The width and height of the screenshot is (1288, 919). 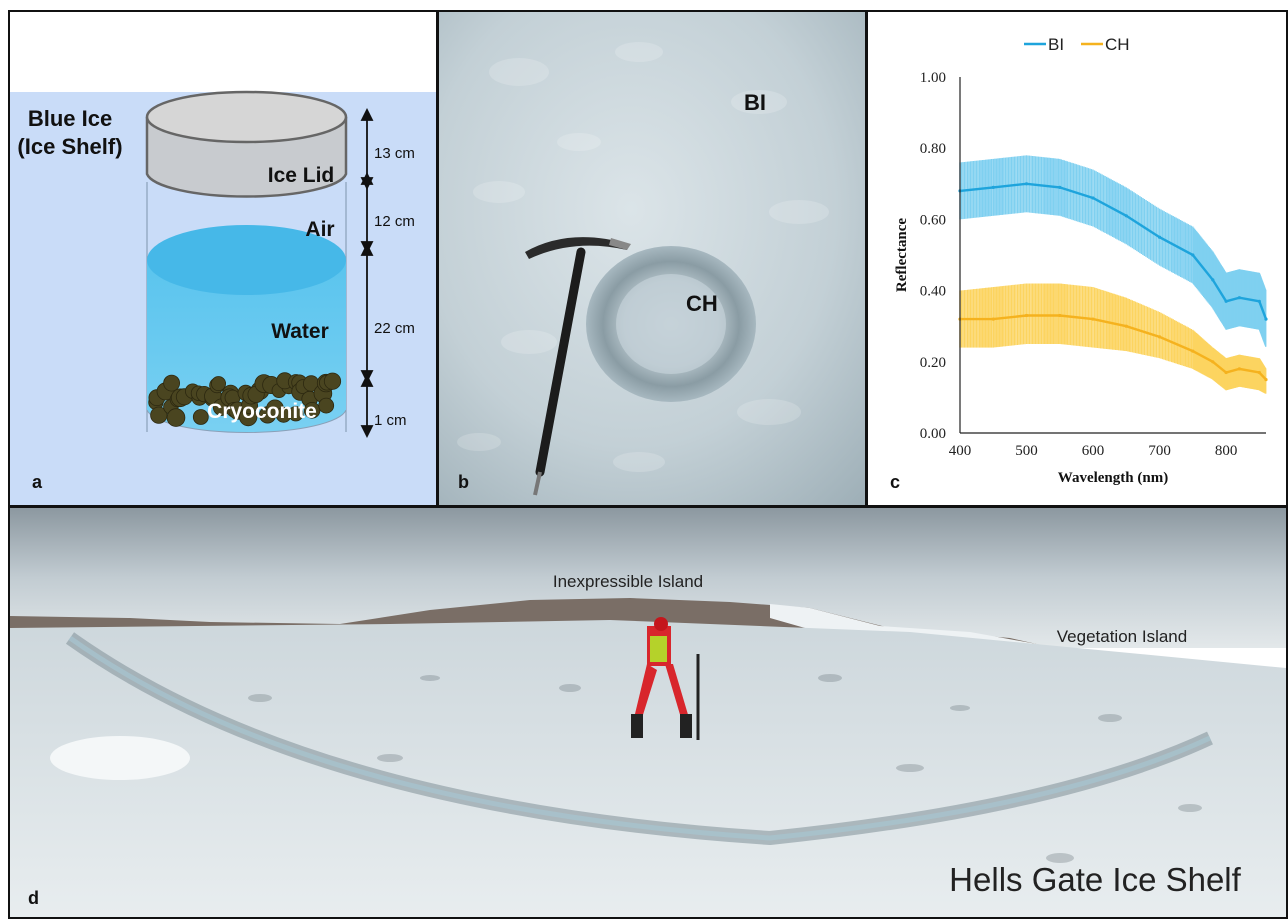 What do you see at coordinates (755, 102) in the screenshot?
I see `bi-label: BI` at bounding box center [755, 102].